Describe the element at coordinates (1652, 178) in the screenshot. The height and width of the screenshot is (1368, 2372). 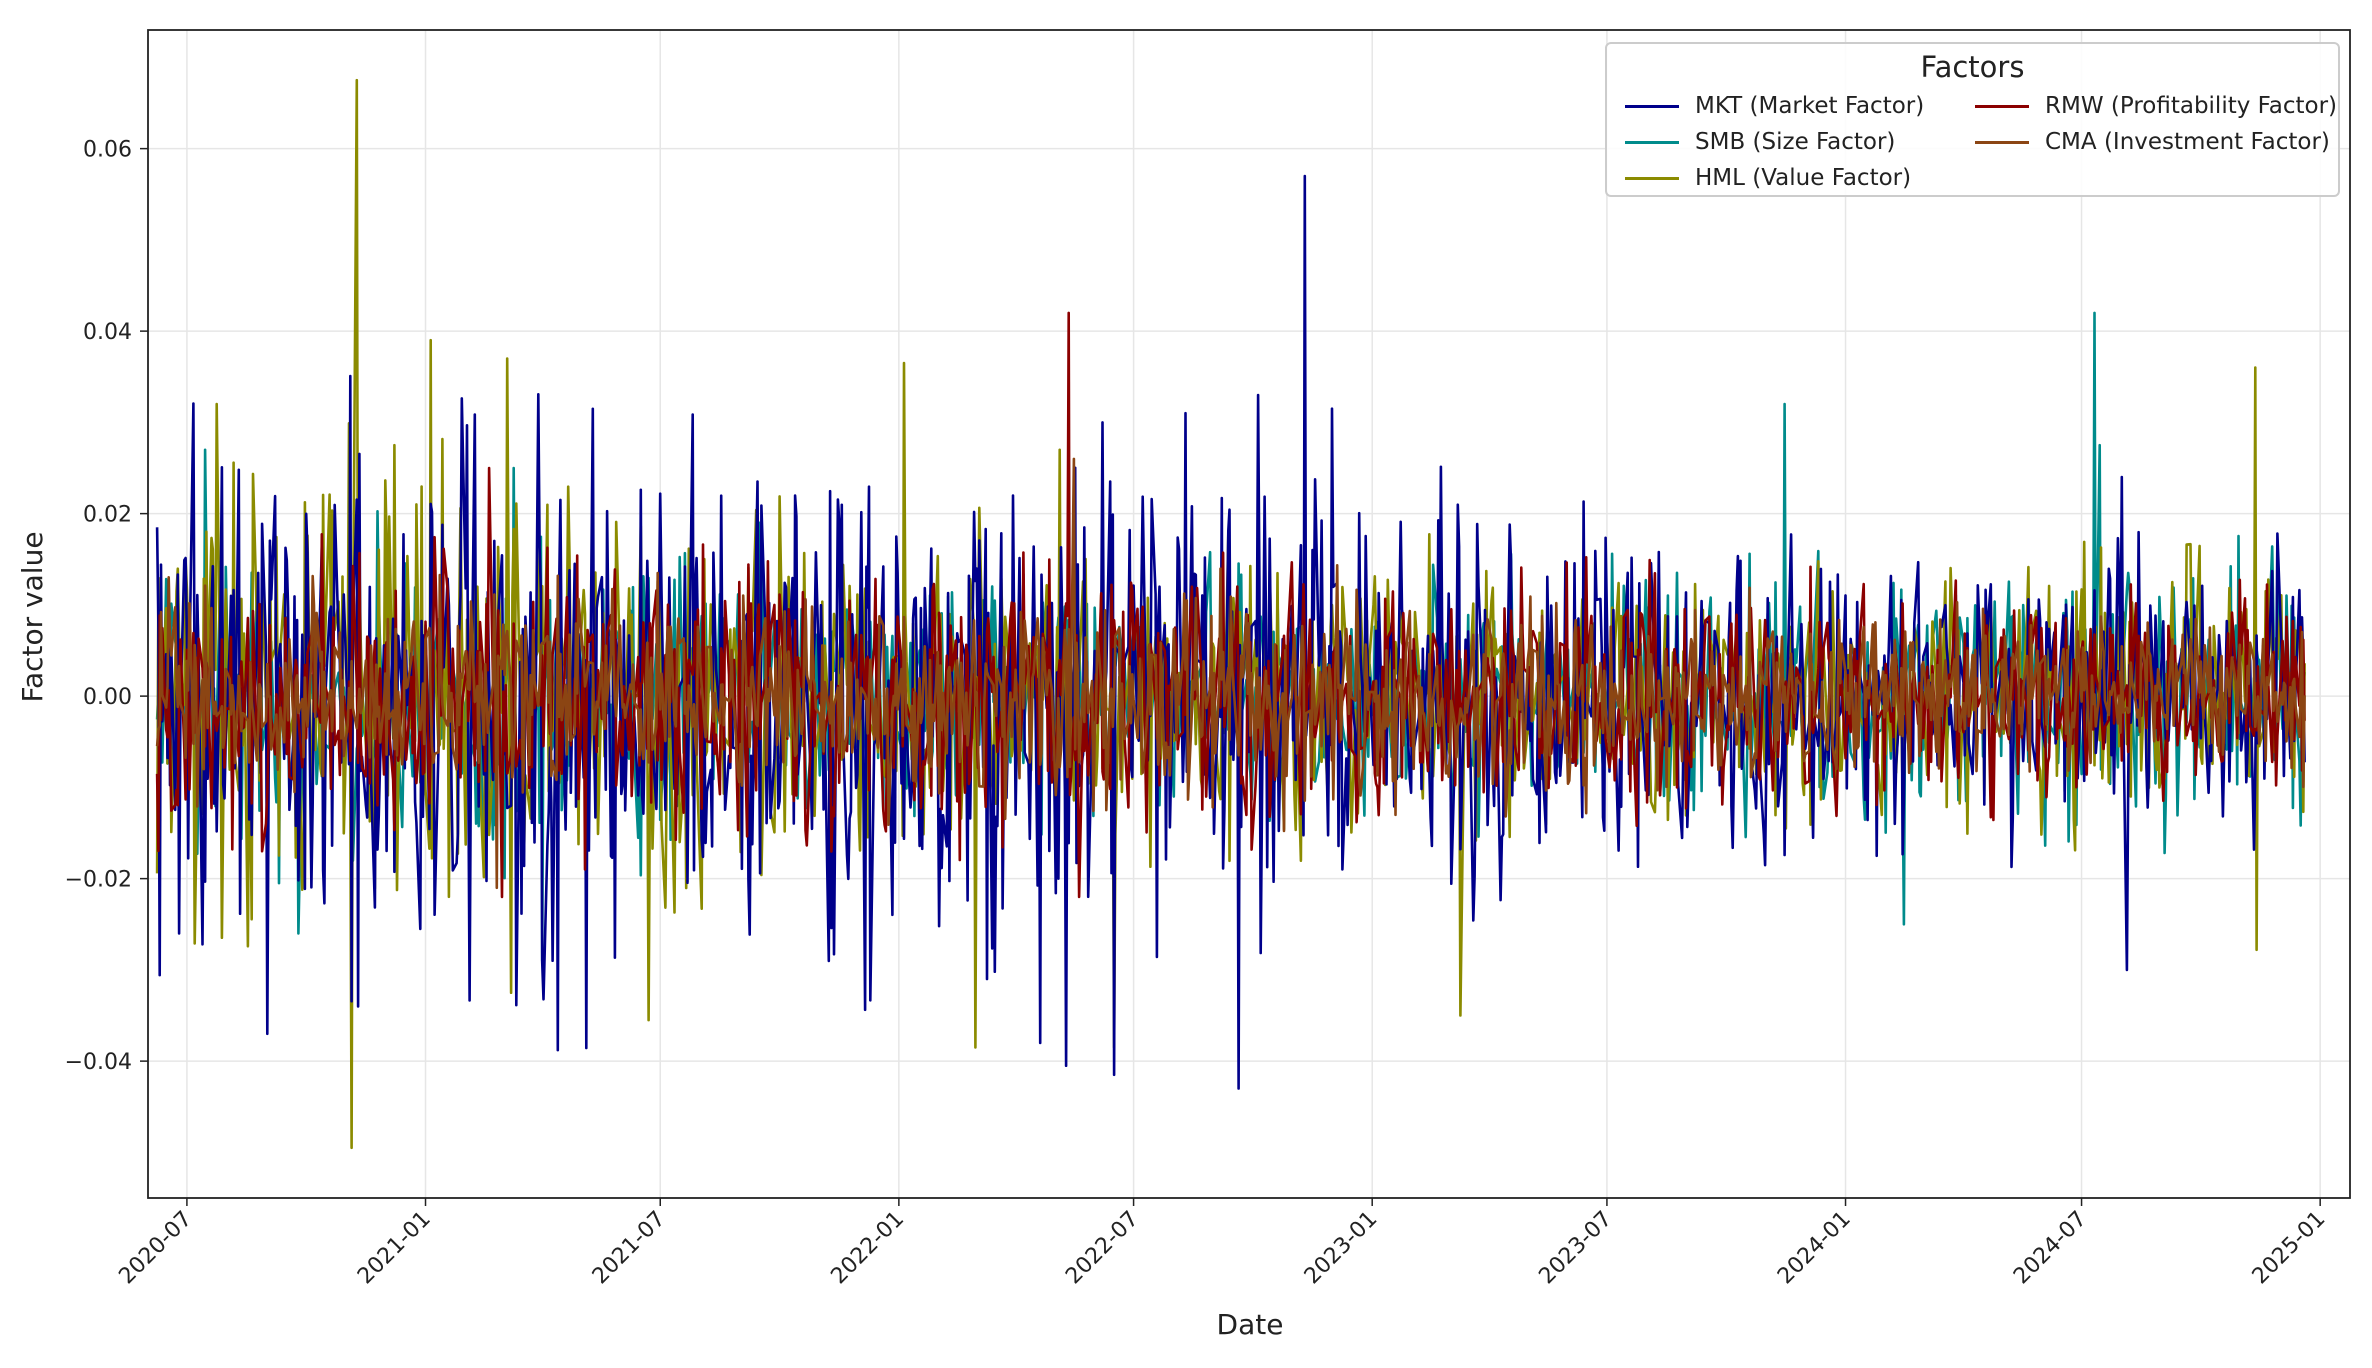
I see `legend-swatch-hml` at that location.